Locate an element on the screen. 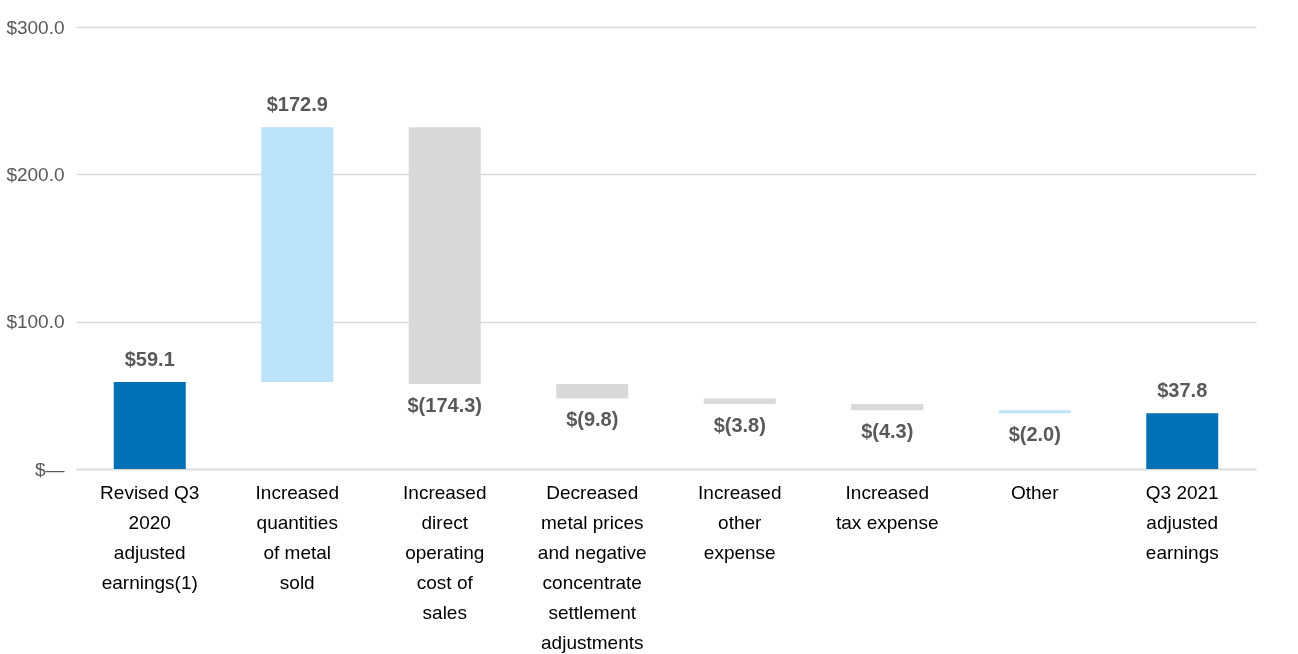 This screenshot has height=654, width=1298. y-tick-label: $— is located at coordinates (49, 469).